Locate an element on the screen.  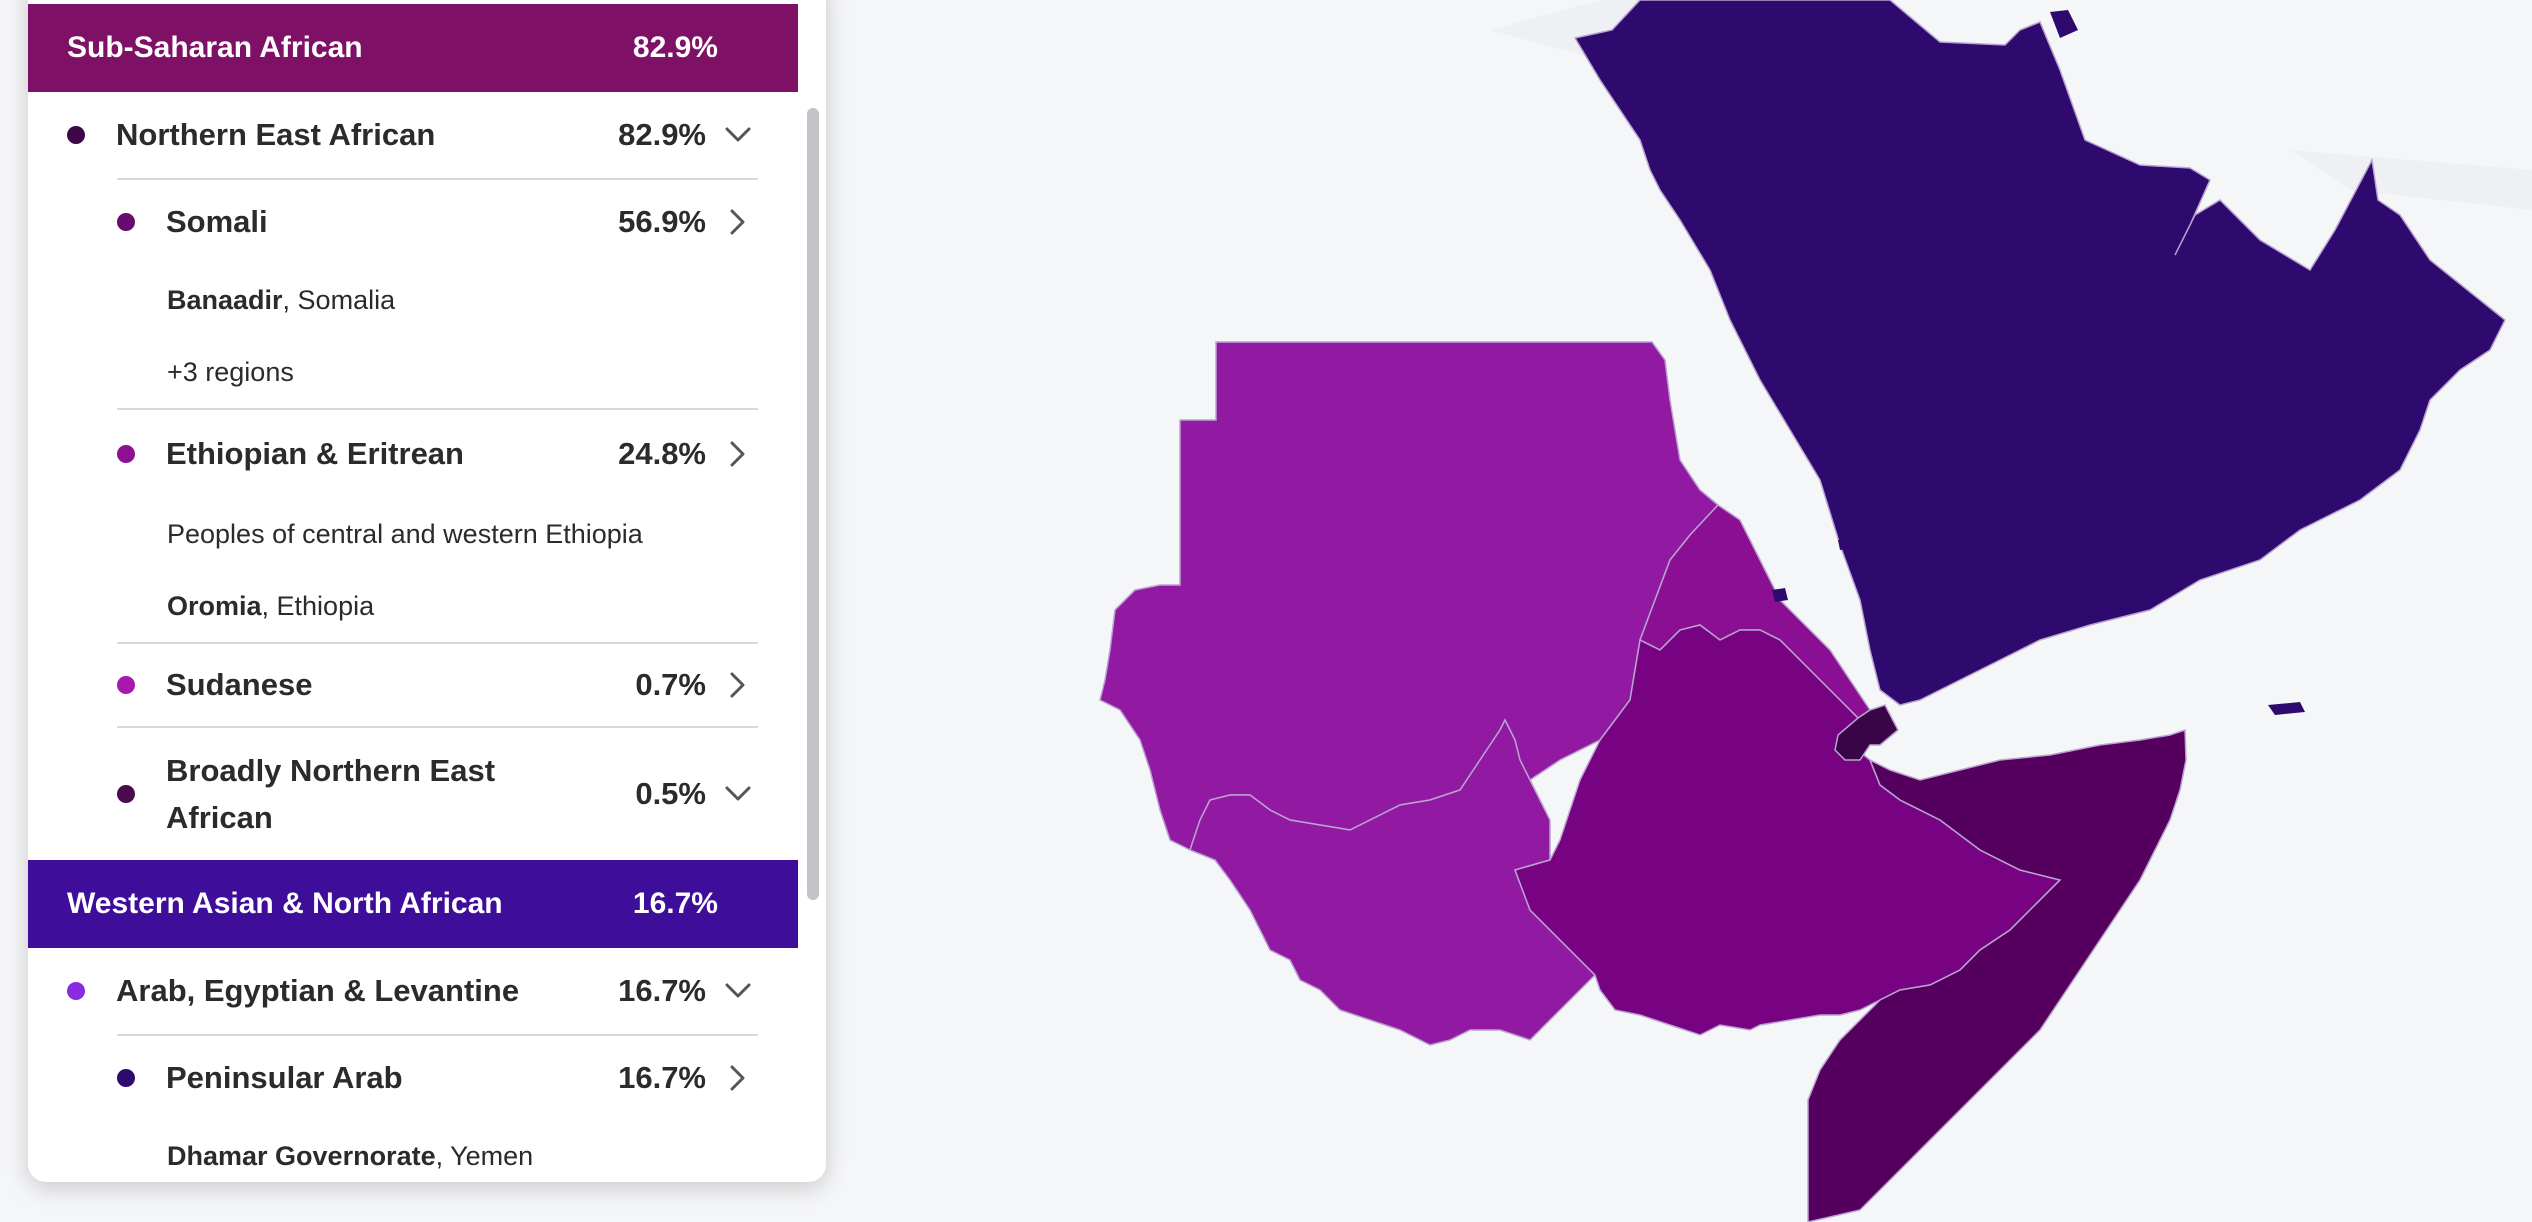
group-label: Northern East African is located at coordinates (276, 134).